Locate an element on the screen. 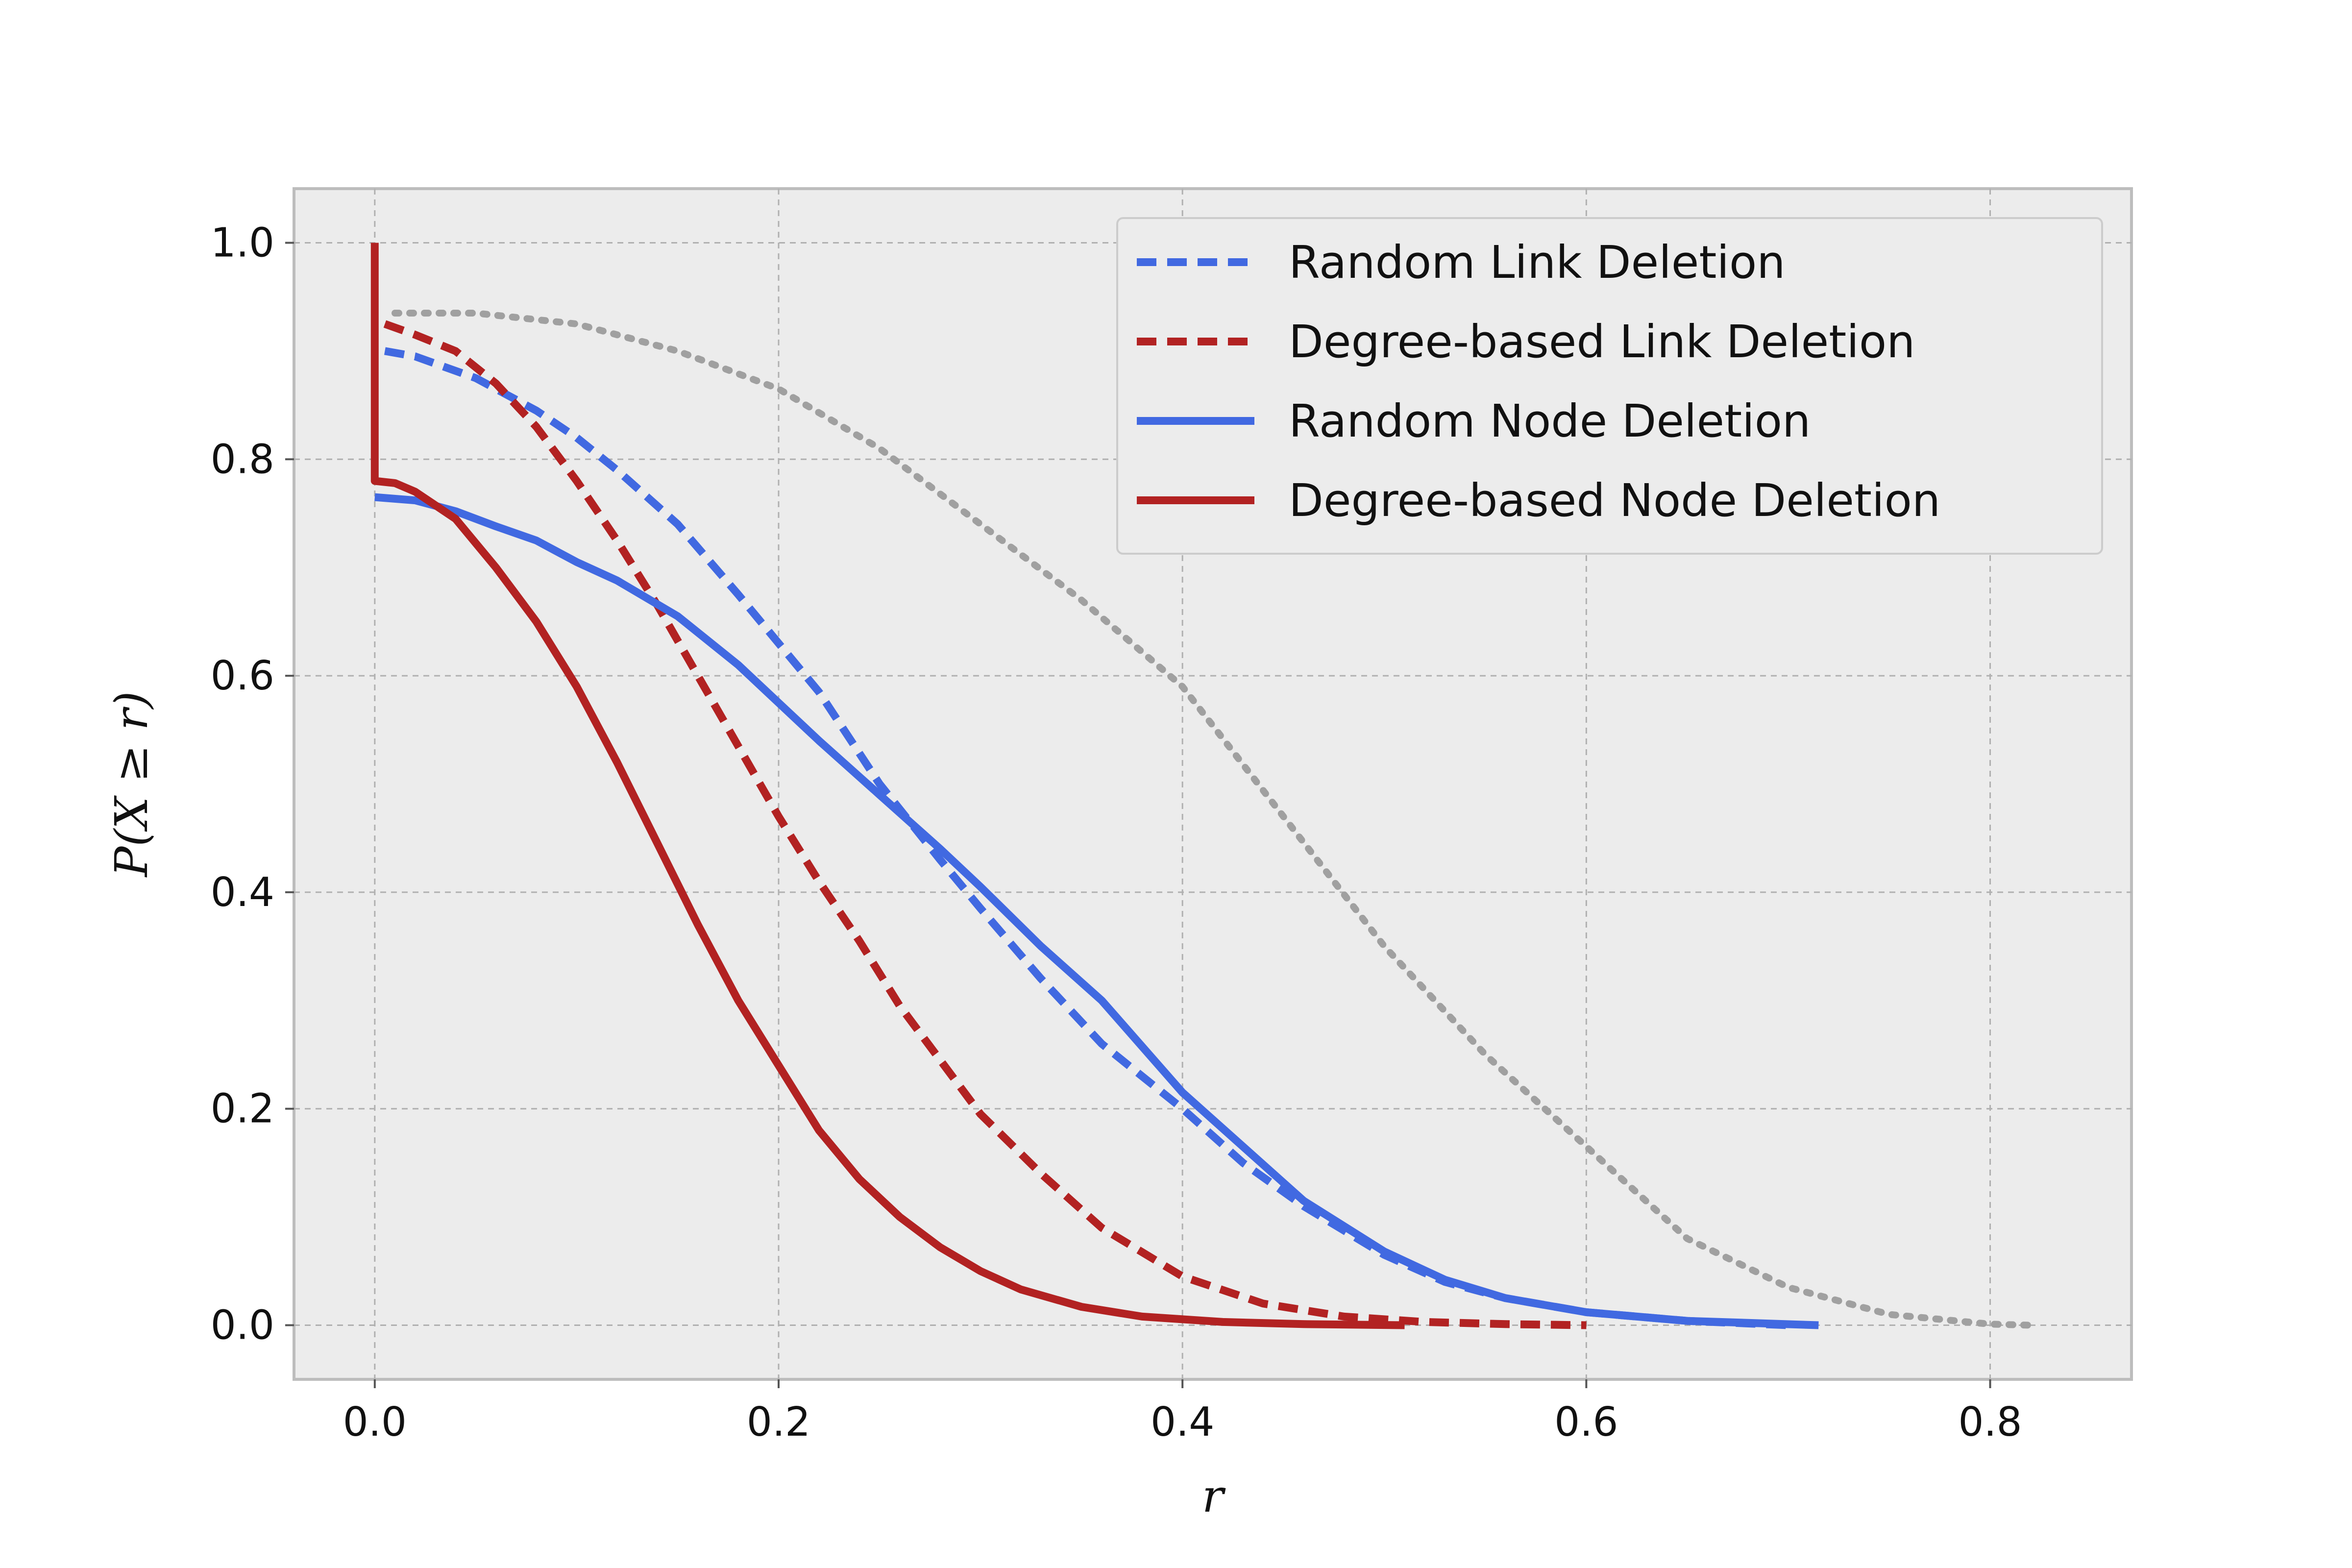 Image resolution: width=2352 pixels, height=1568 pixels. legend-label: Random Link Deletion is located at coordinates (1537, 262).